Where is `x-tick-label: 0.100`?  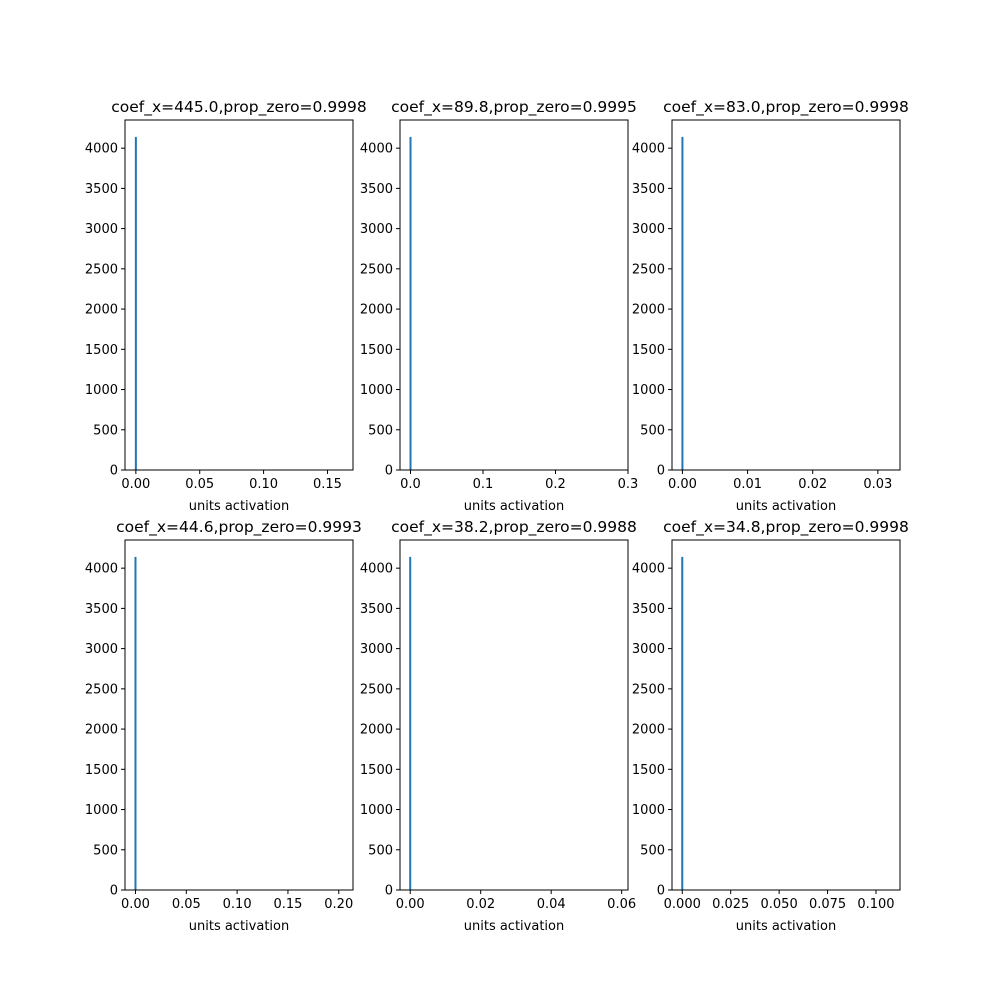 x-tick-label: 0.100 is located at coordinates (875, 904).